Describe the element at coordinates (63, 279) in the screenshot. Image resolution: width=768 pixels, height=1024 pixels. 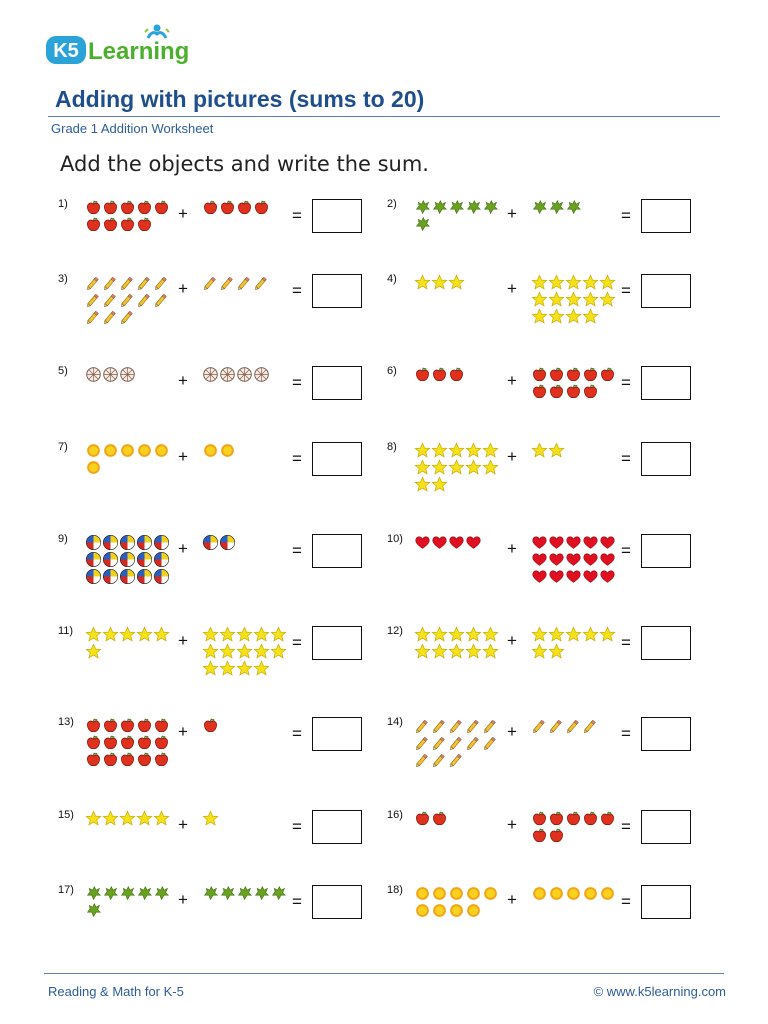
I see `problem-number: 3)` at that location.